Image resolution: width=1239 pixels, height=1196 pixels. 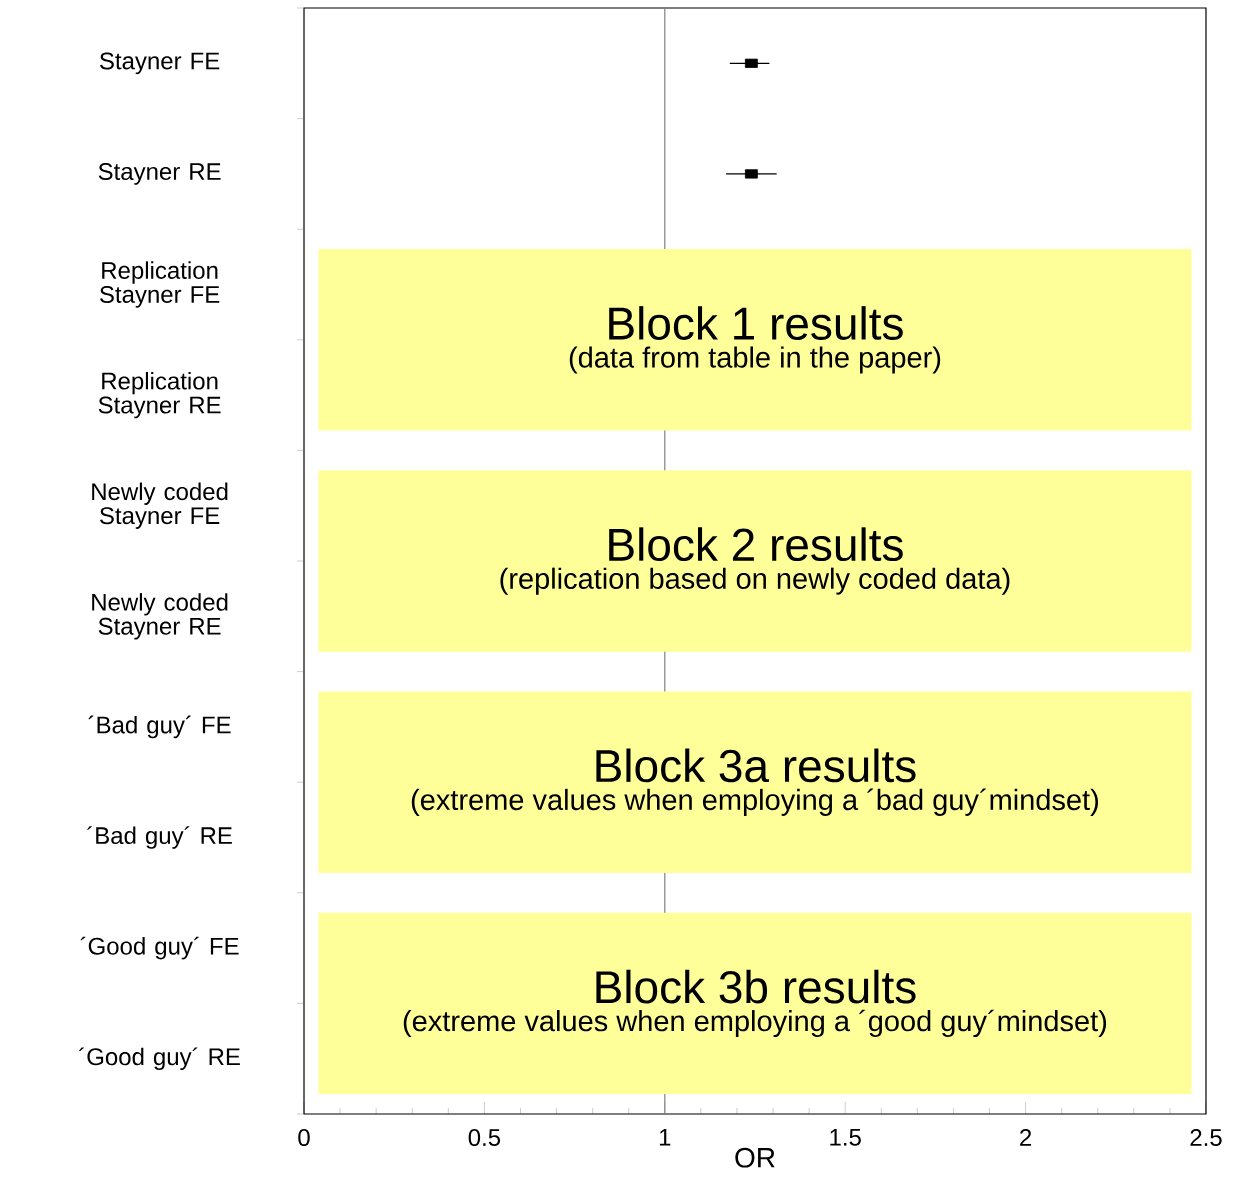 What do you see at coordinates (159, 174) in the screenshot?
I see `y-tick-label: Stayner RE` at bounding box center [159, 174].